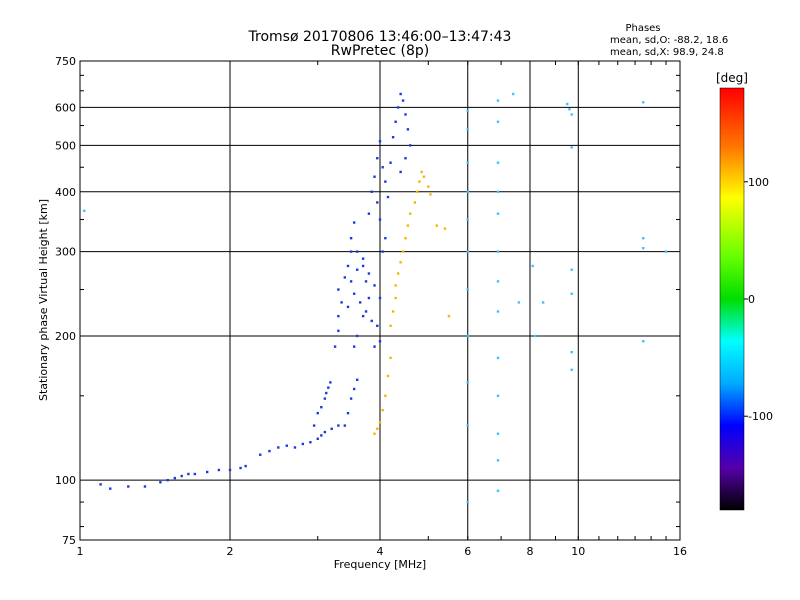 This screenshot has width=800, height=600. I want to click on x-tick-labels: 1 2 4 6 8 10 16, so click(382, 551).